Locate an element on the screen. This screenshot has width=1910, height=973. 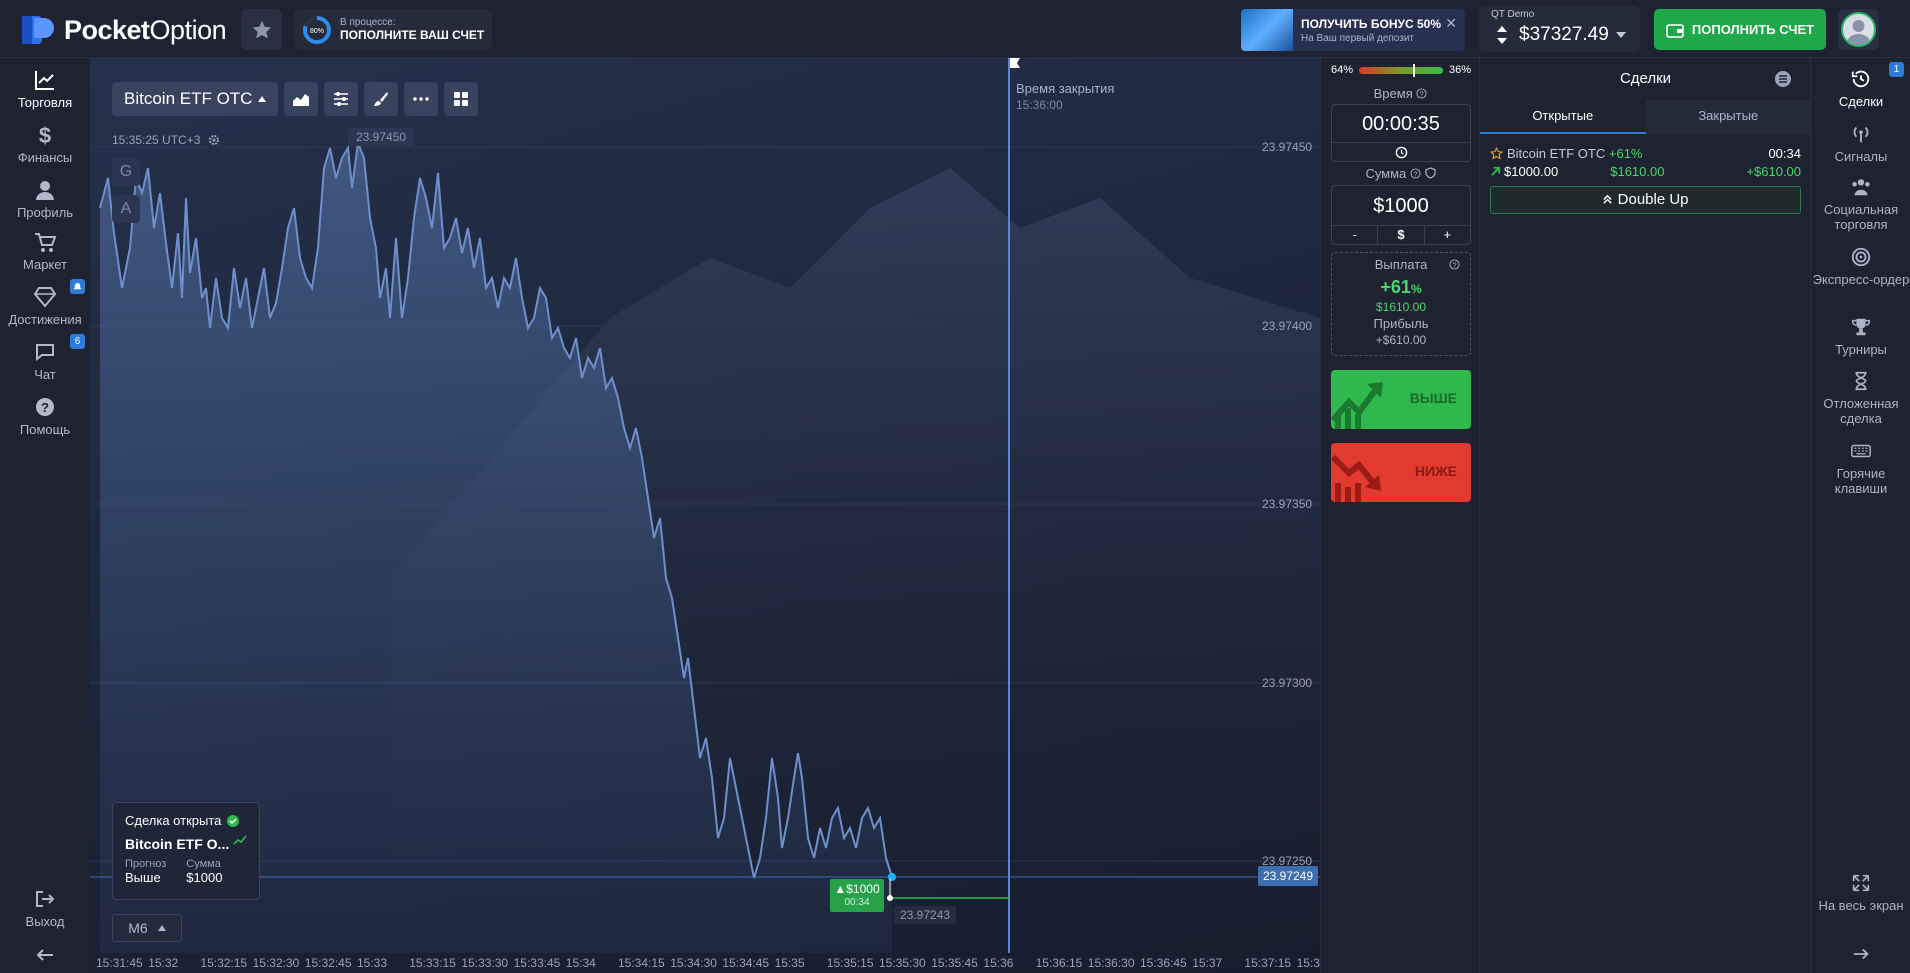
double-up-button: Double Up is located at coordinates (1645, 200).